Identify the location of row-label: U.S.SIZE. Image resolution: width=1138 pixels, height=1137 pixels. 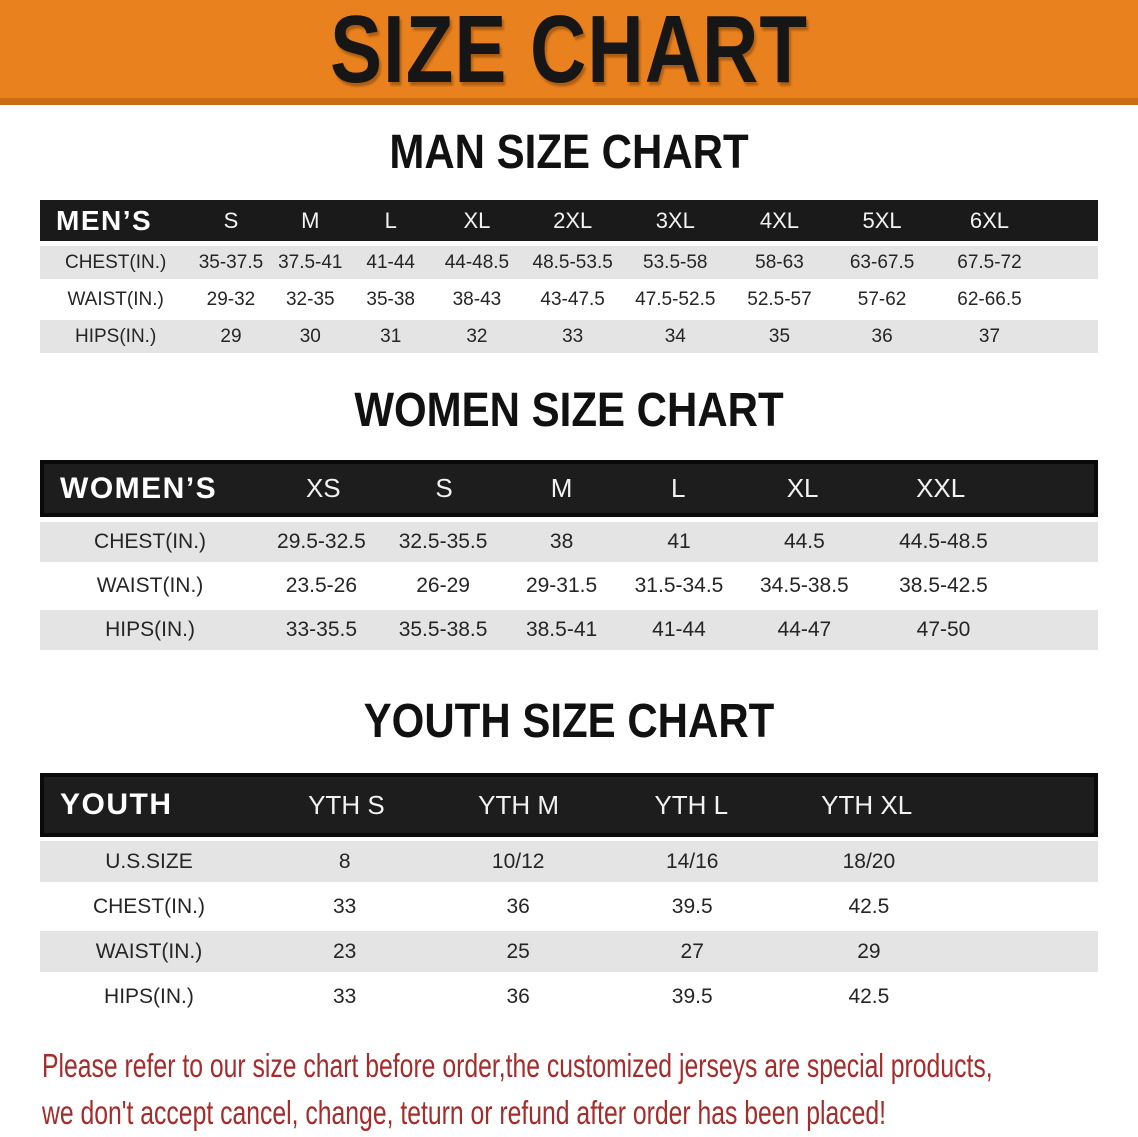
(149, 861).